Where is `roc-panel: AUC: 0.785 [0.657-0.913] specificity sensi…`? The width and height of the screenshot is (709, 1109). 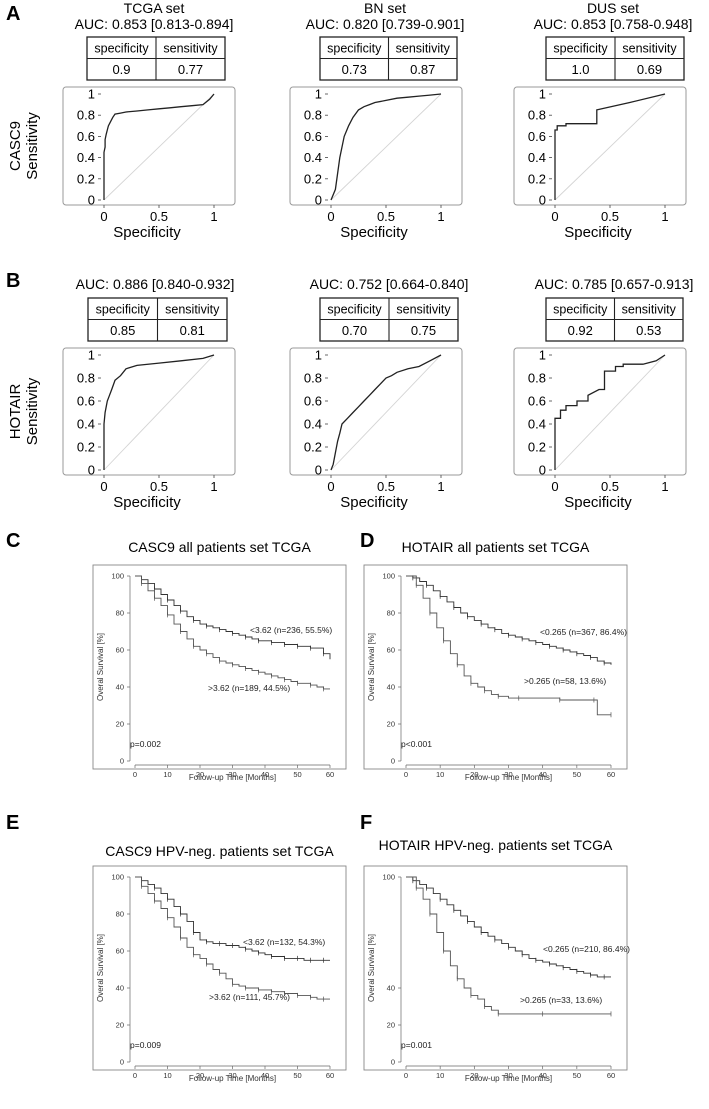
roc-panel: AUC: 0.785 [0.657-0.913] specificity sensi… is located at coordinates (603, 393).